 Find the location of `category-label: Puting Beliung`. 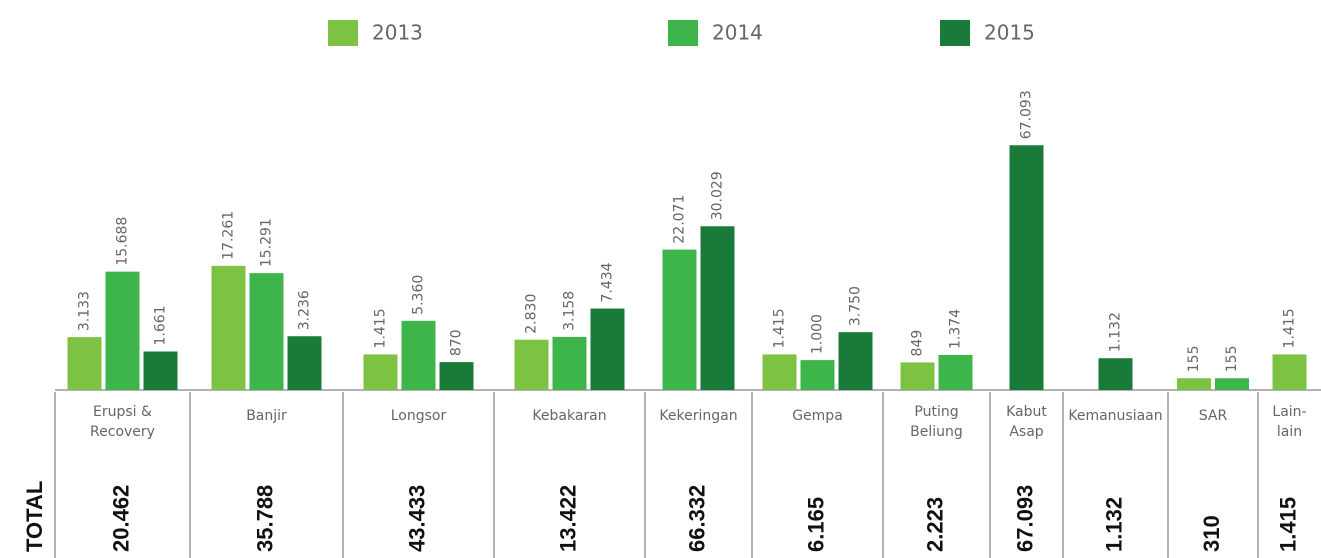

category-label: Puting Beliung is located at coordinates (936, 422).